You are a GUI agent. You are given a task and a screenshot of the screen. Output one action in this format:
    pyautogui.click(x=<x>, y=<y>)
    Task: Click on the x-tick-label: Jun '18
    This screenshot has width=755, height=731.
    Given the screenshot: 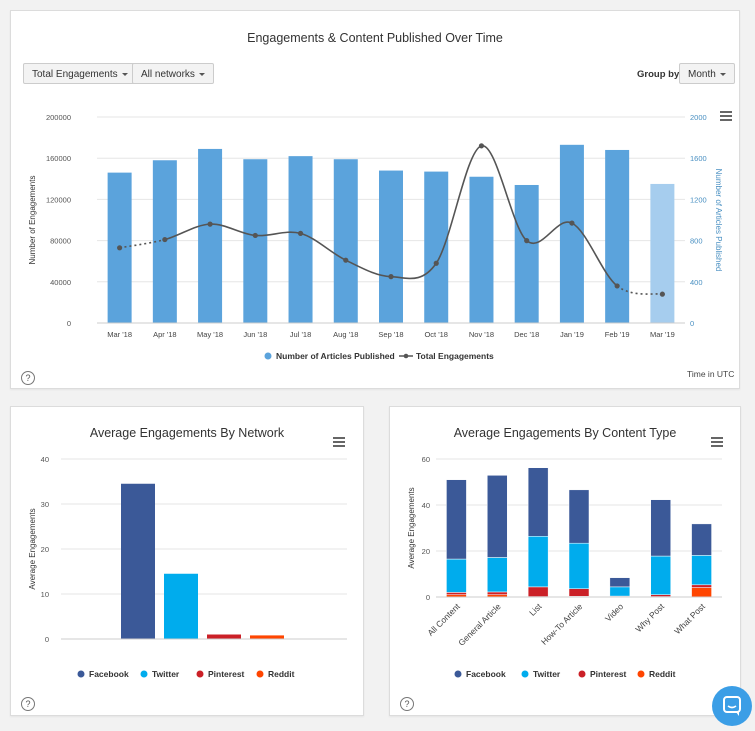 What is the action you would take?
    pyautogui.click(x=255, y=334)
    